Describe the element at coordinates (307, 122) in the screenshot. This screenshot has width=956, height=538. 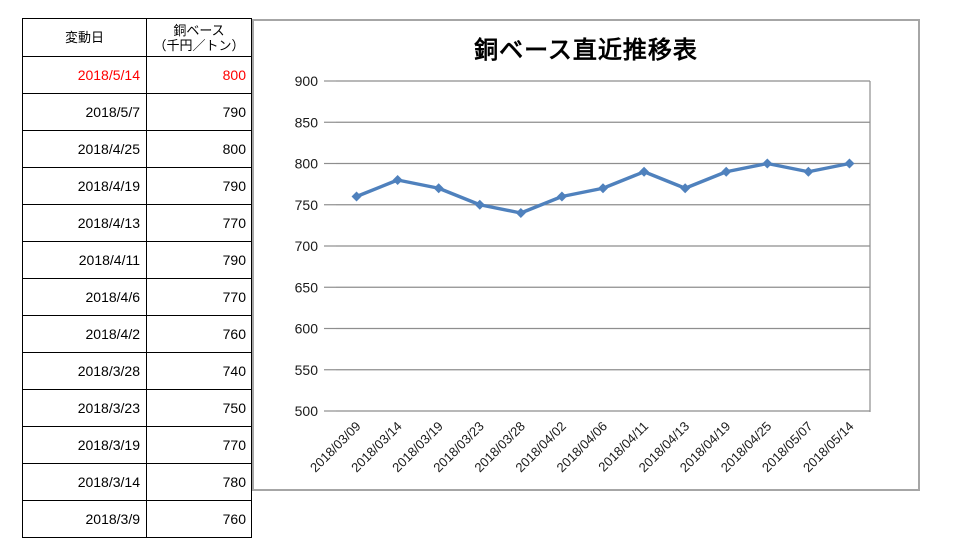
I see `y-axis-label: 850` at that location.